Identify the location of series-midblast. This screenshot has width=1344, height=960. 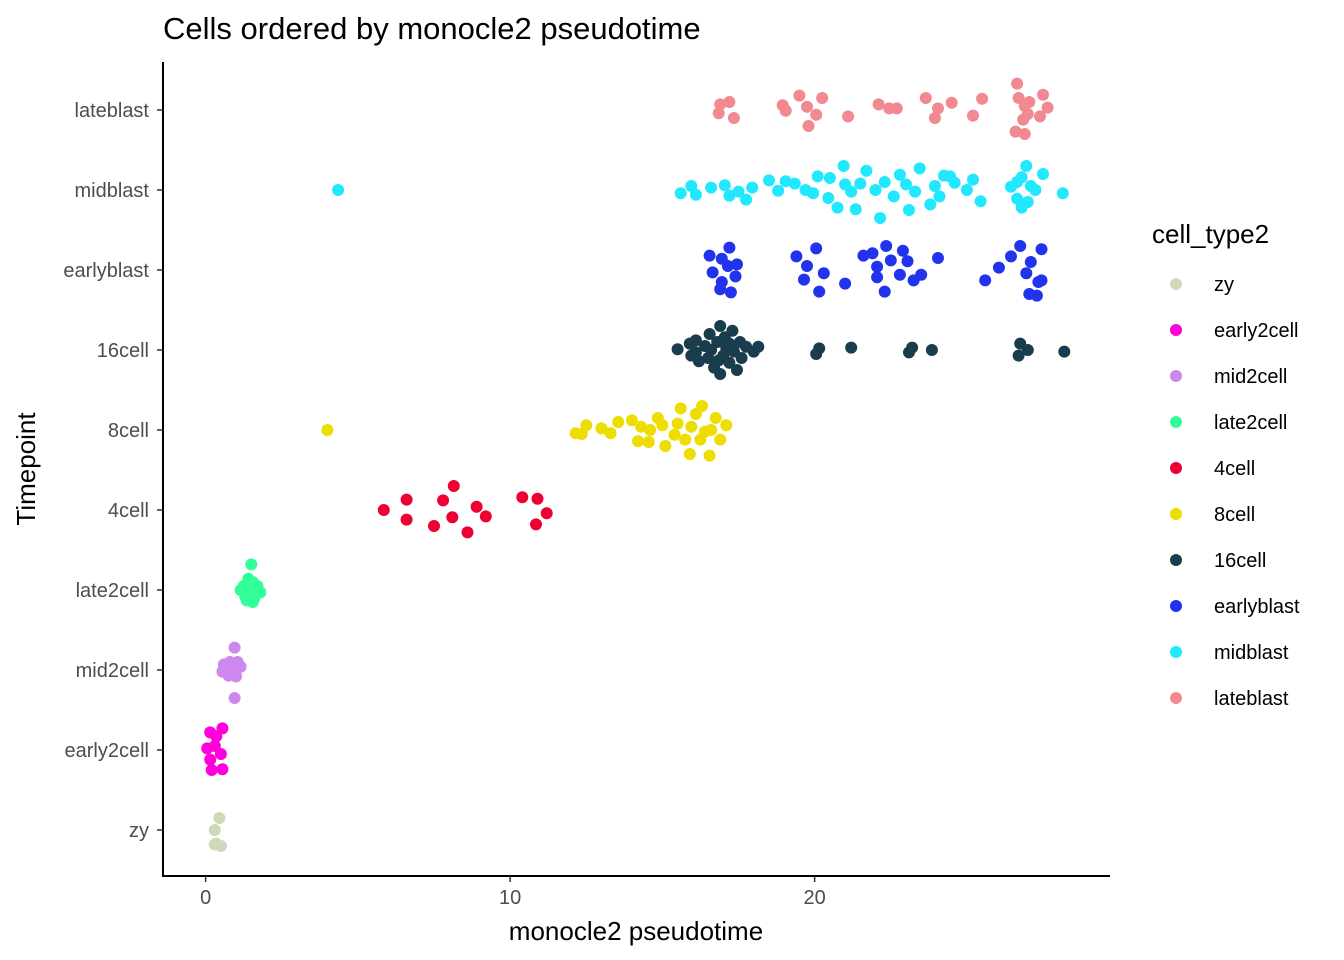
(700, 192).